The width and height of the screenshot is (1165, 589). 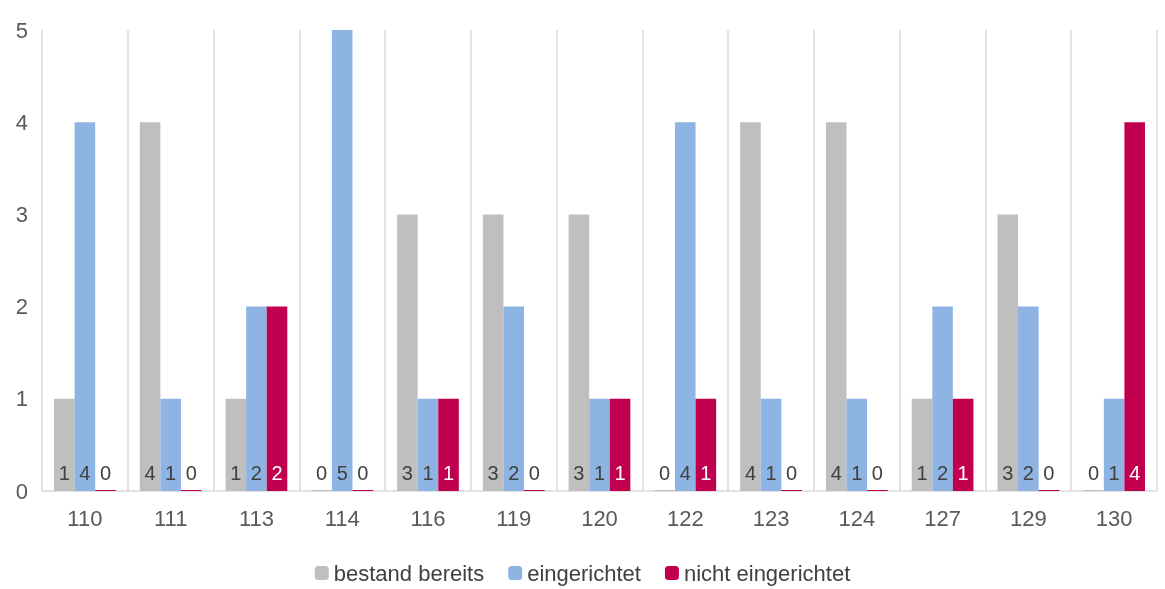 I want to click on x-tick-label: 110, so click(x=85, y=518).